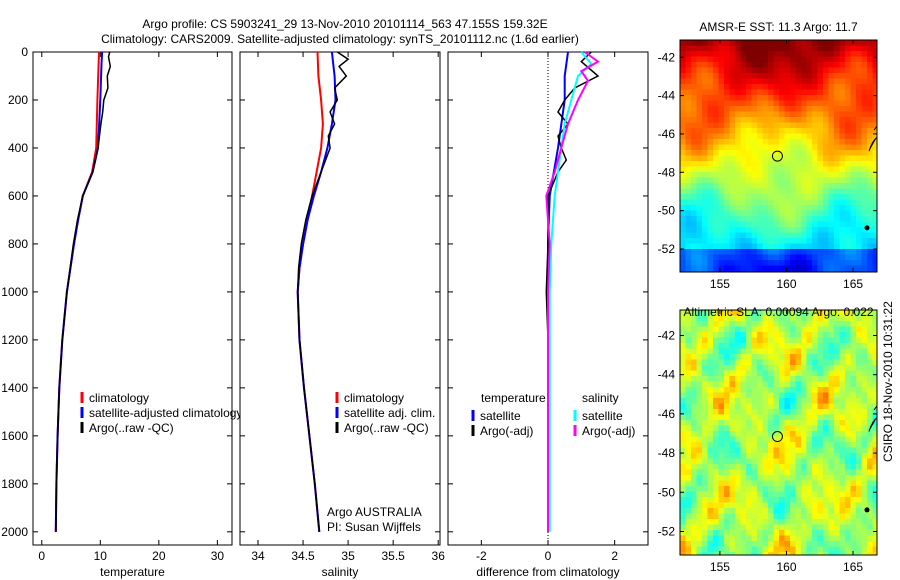 The width and height of the screenshot is (900, 580). What do you see at coordinates (159, 556) in the screenshot?
I see `x-tick-label: 20` at bounding box center [159, 556].